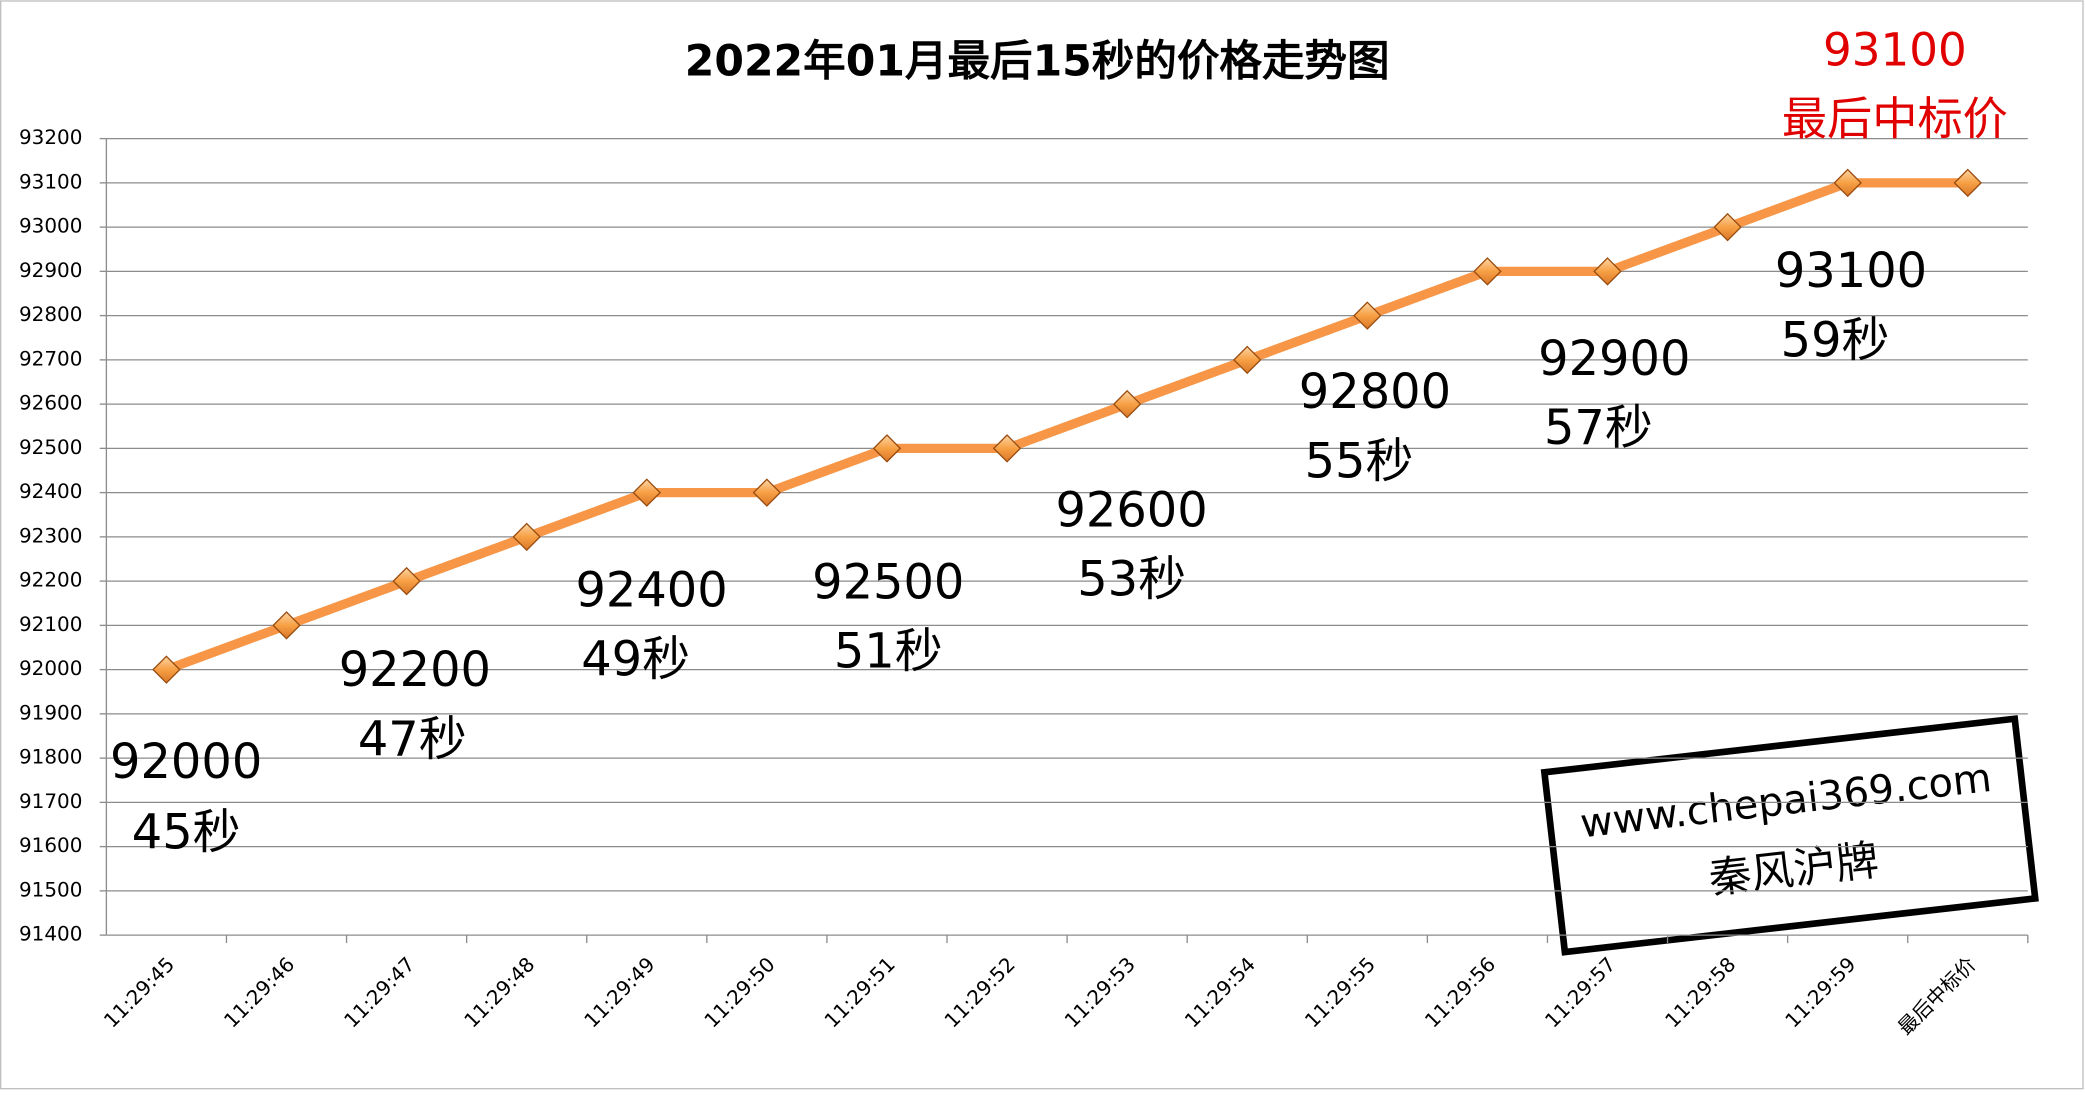 The image size is (2085, 1095). Describe the element at coordinates (1598, 428) in the screenshot. I see `annotation-second: 57秒` at that location.